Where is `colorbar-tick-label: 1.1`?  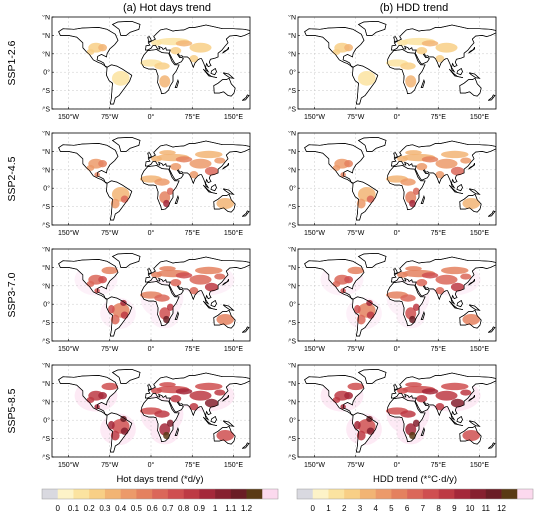
colorbar-tick-label: 1.1 is located at coordinates (231, 508).